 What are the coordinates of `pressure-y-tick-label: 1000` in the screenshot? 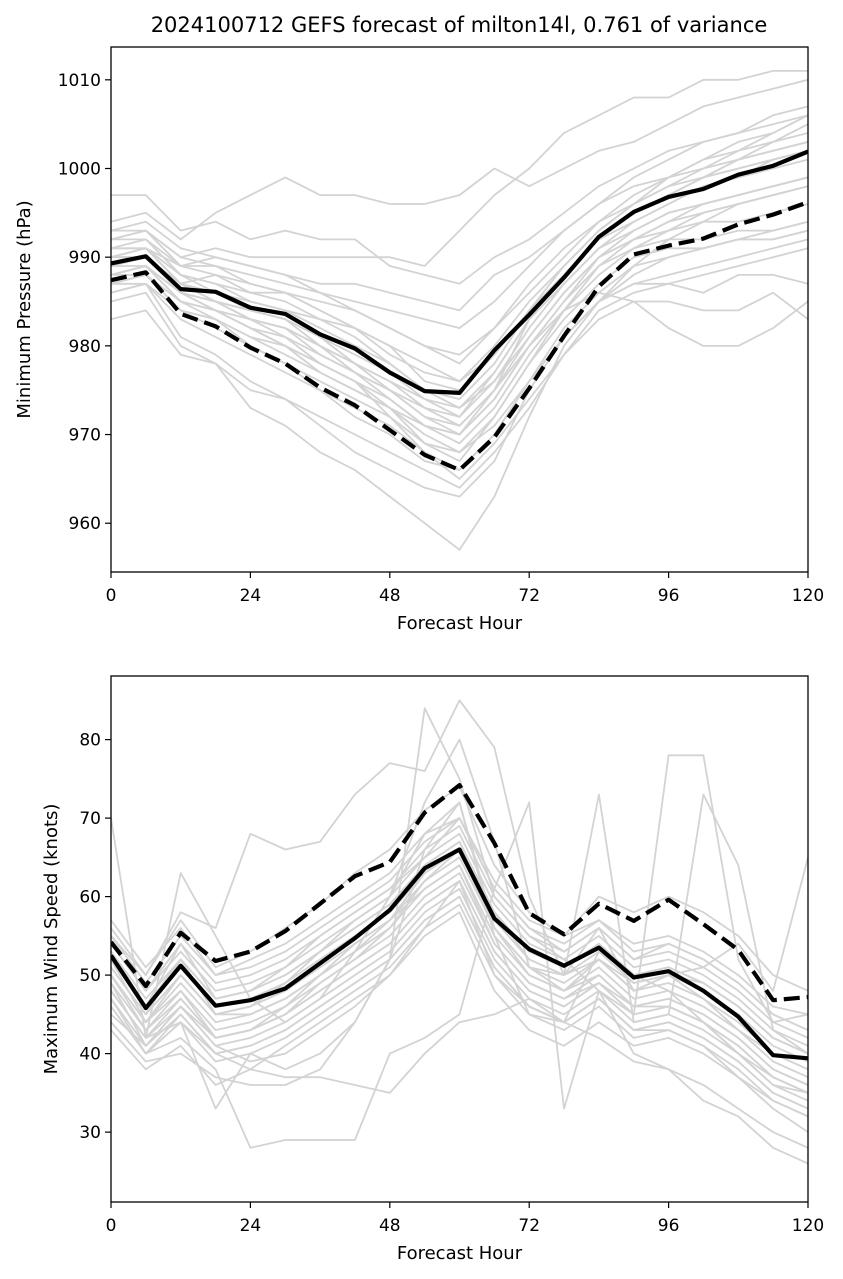 It's located at (79, 169).